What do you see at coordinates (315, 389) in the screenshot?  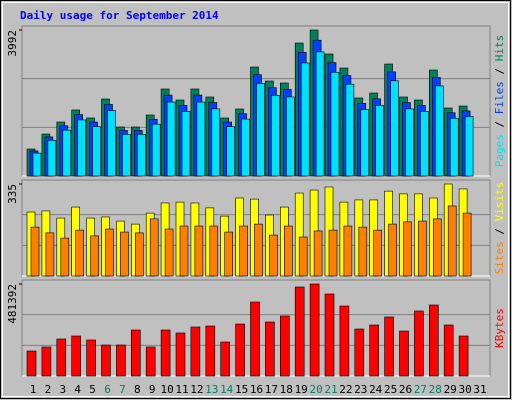 I see `x-tick-label: 20` at bounding box center [315, 389].